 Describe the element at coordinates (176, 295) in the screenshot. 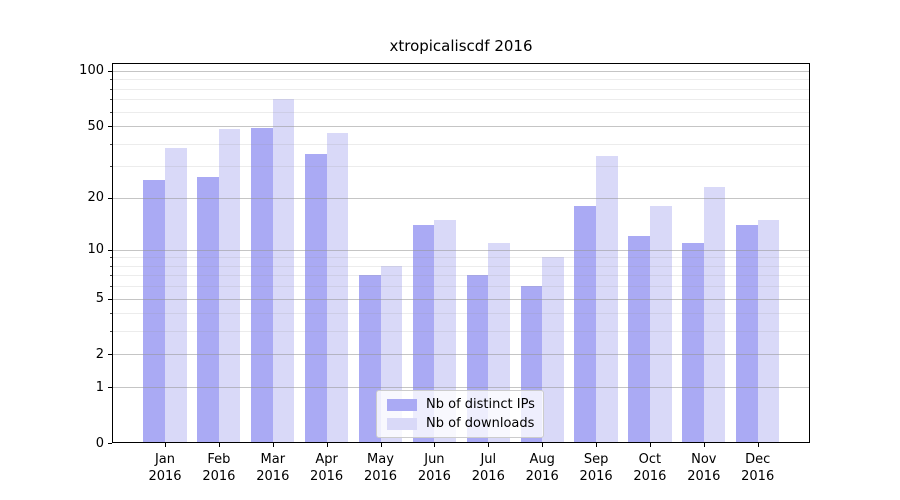

I see `bar-downloads-jan` at that location.